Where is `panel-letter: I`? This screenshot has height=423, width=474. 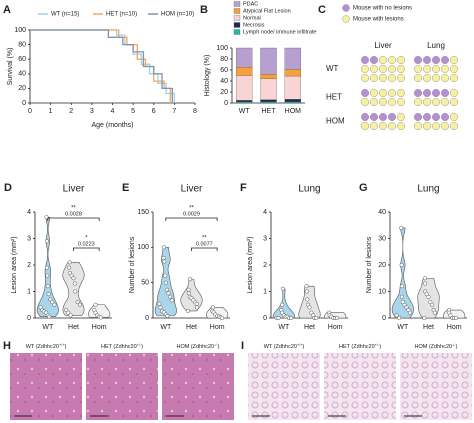 panel-letter: I is located at coordinates (242, 346).